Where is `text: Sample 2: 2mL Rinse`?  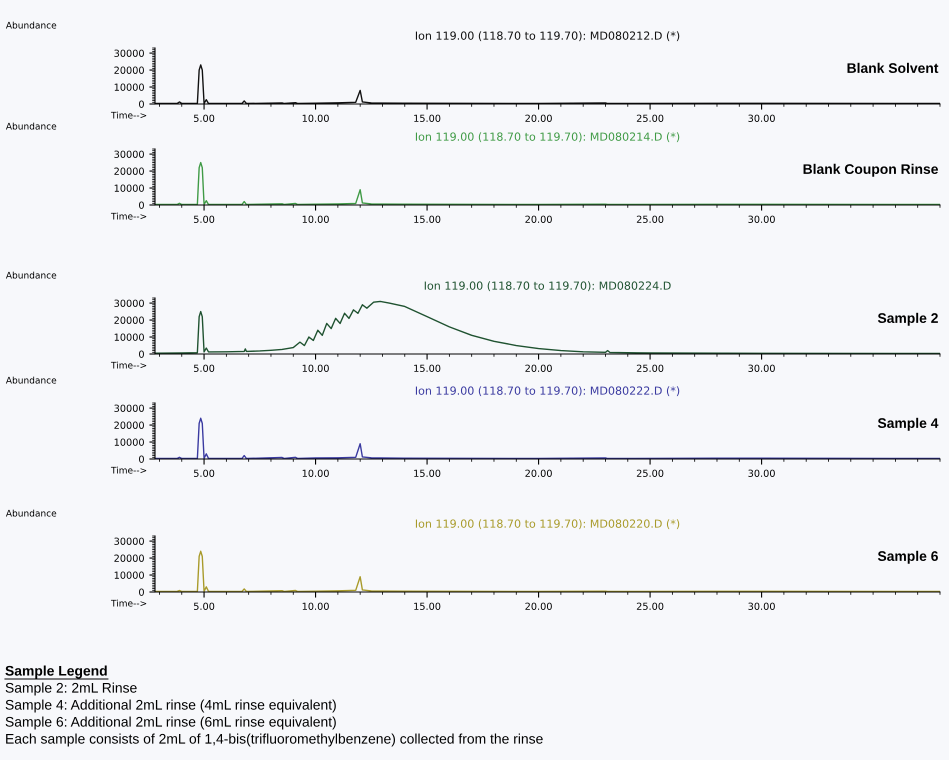
text: Sample 2: 2mL Rinse is located at coordinates (71, 689).